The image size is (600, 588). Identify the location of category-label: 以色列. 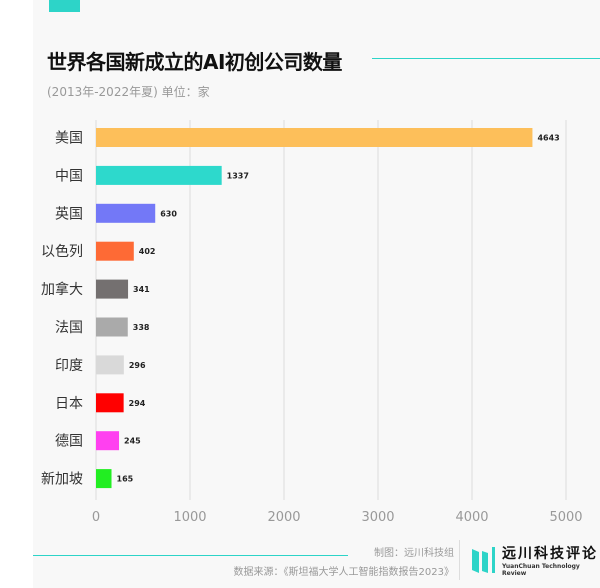
(62, 251).